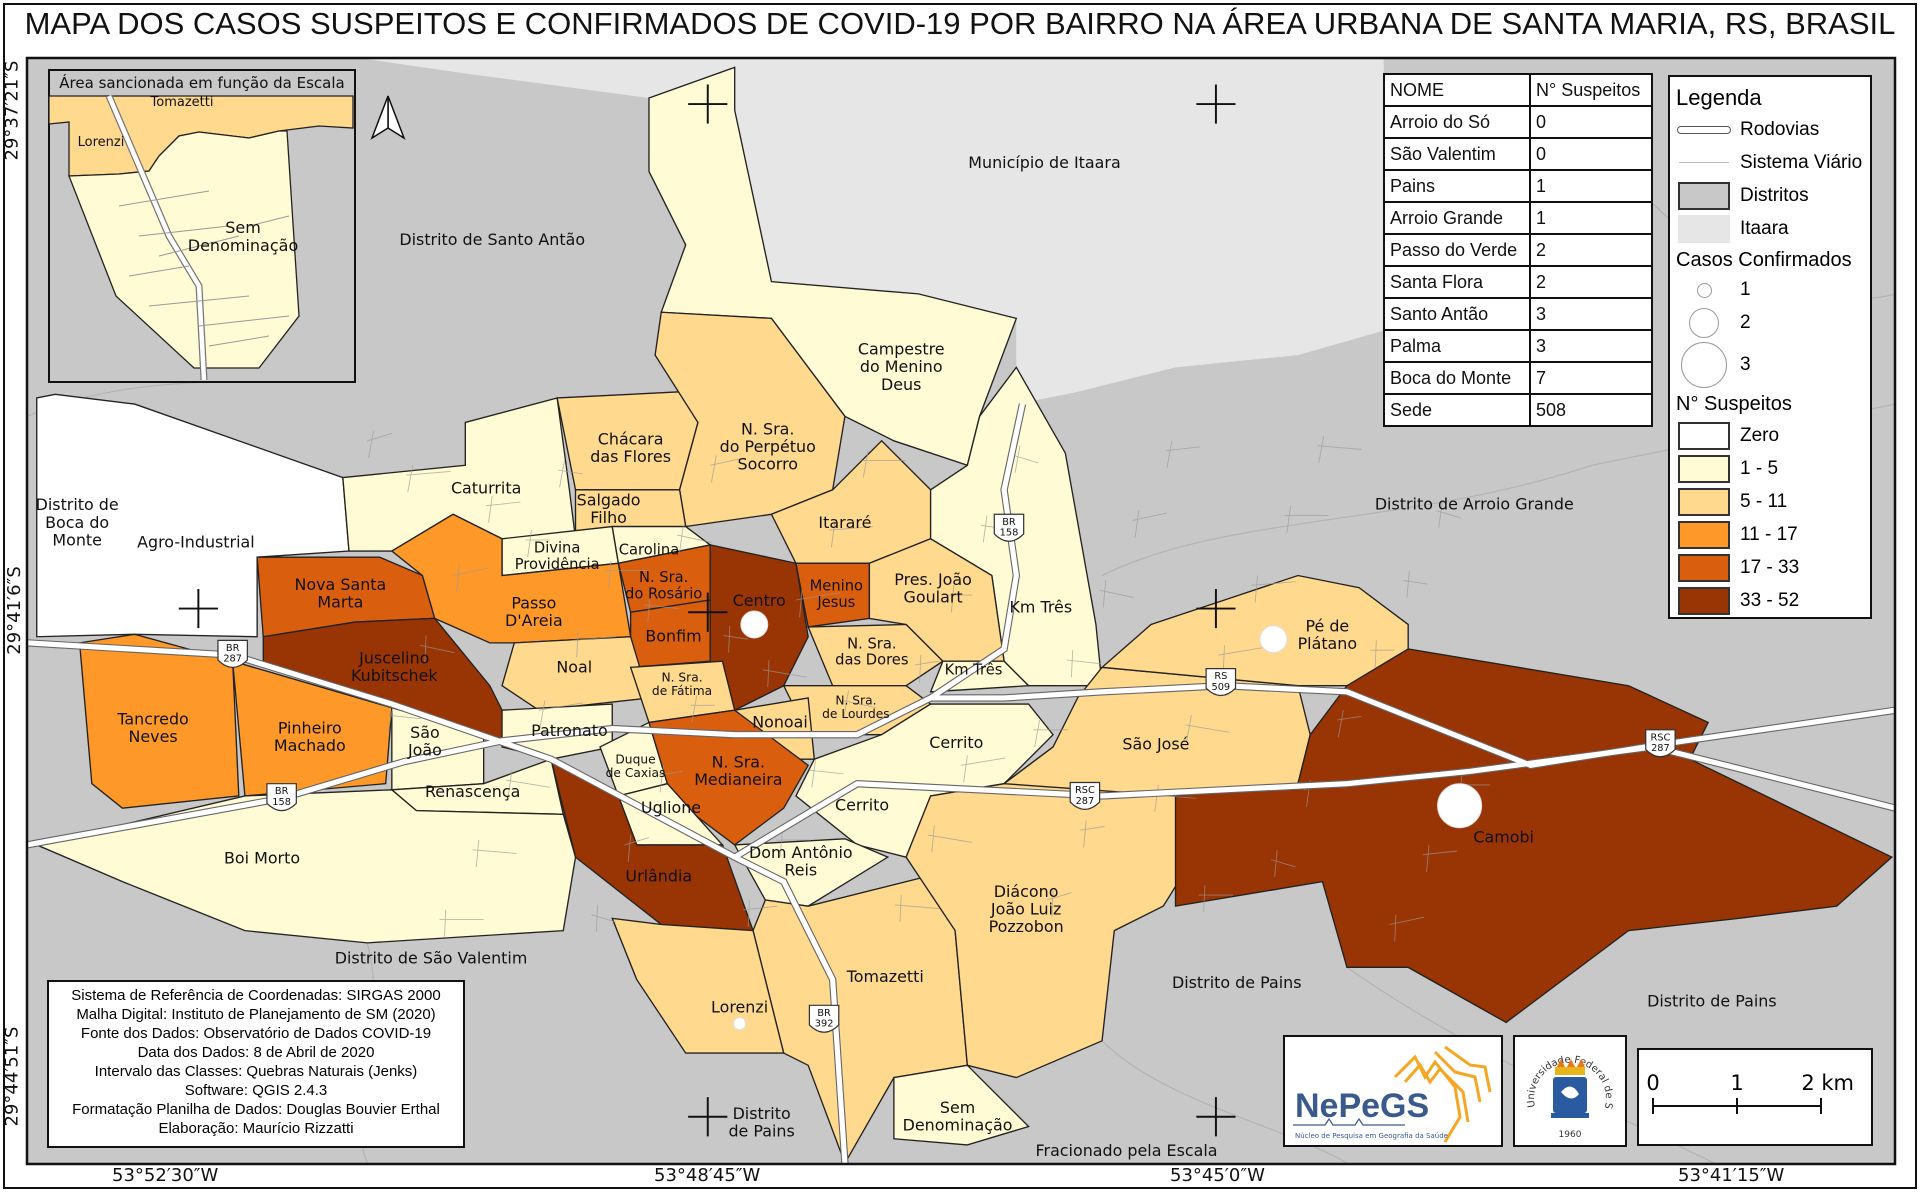 The height and width of the screenshot is (1192, 1920). Describe the element at coordinates (1085, 796) in the screenshot. I see `road-shield-rsc-287: RSC 287` at that location.